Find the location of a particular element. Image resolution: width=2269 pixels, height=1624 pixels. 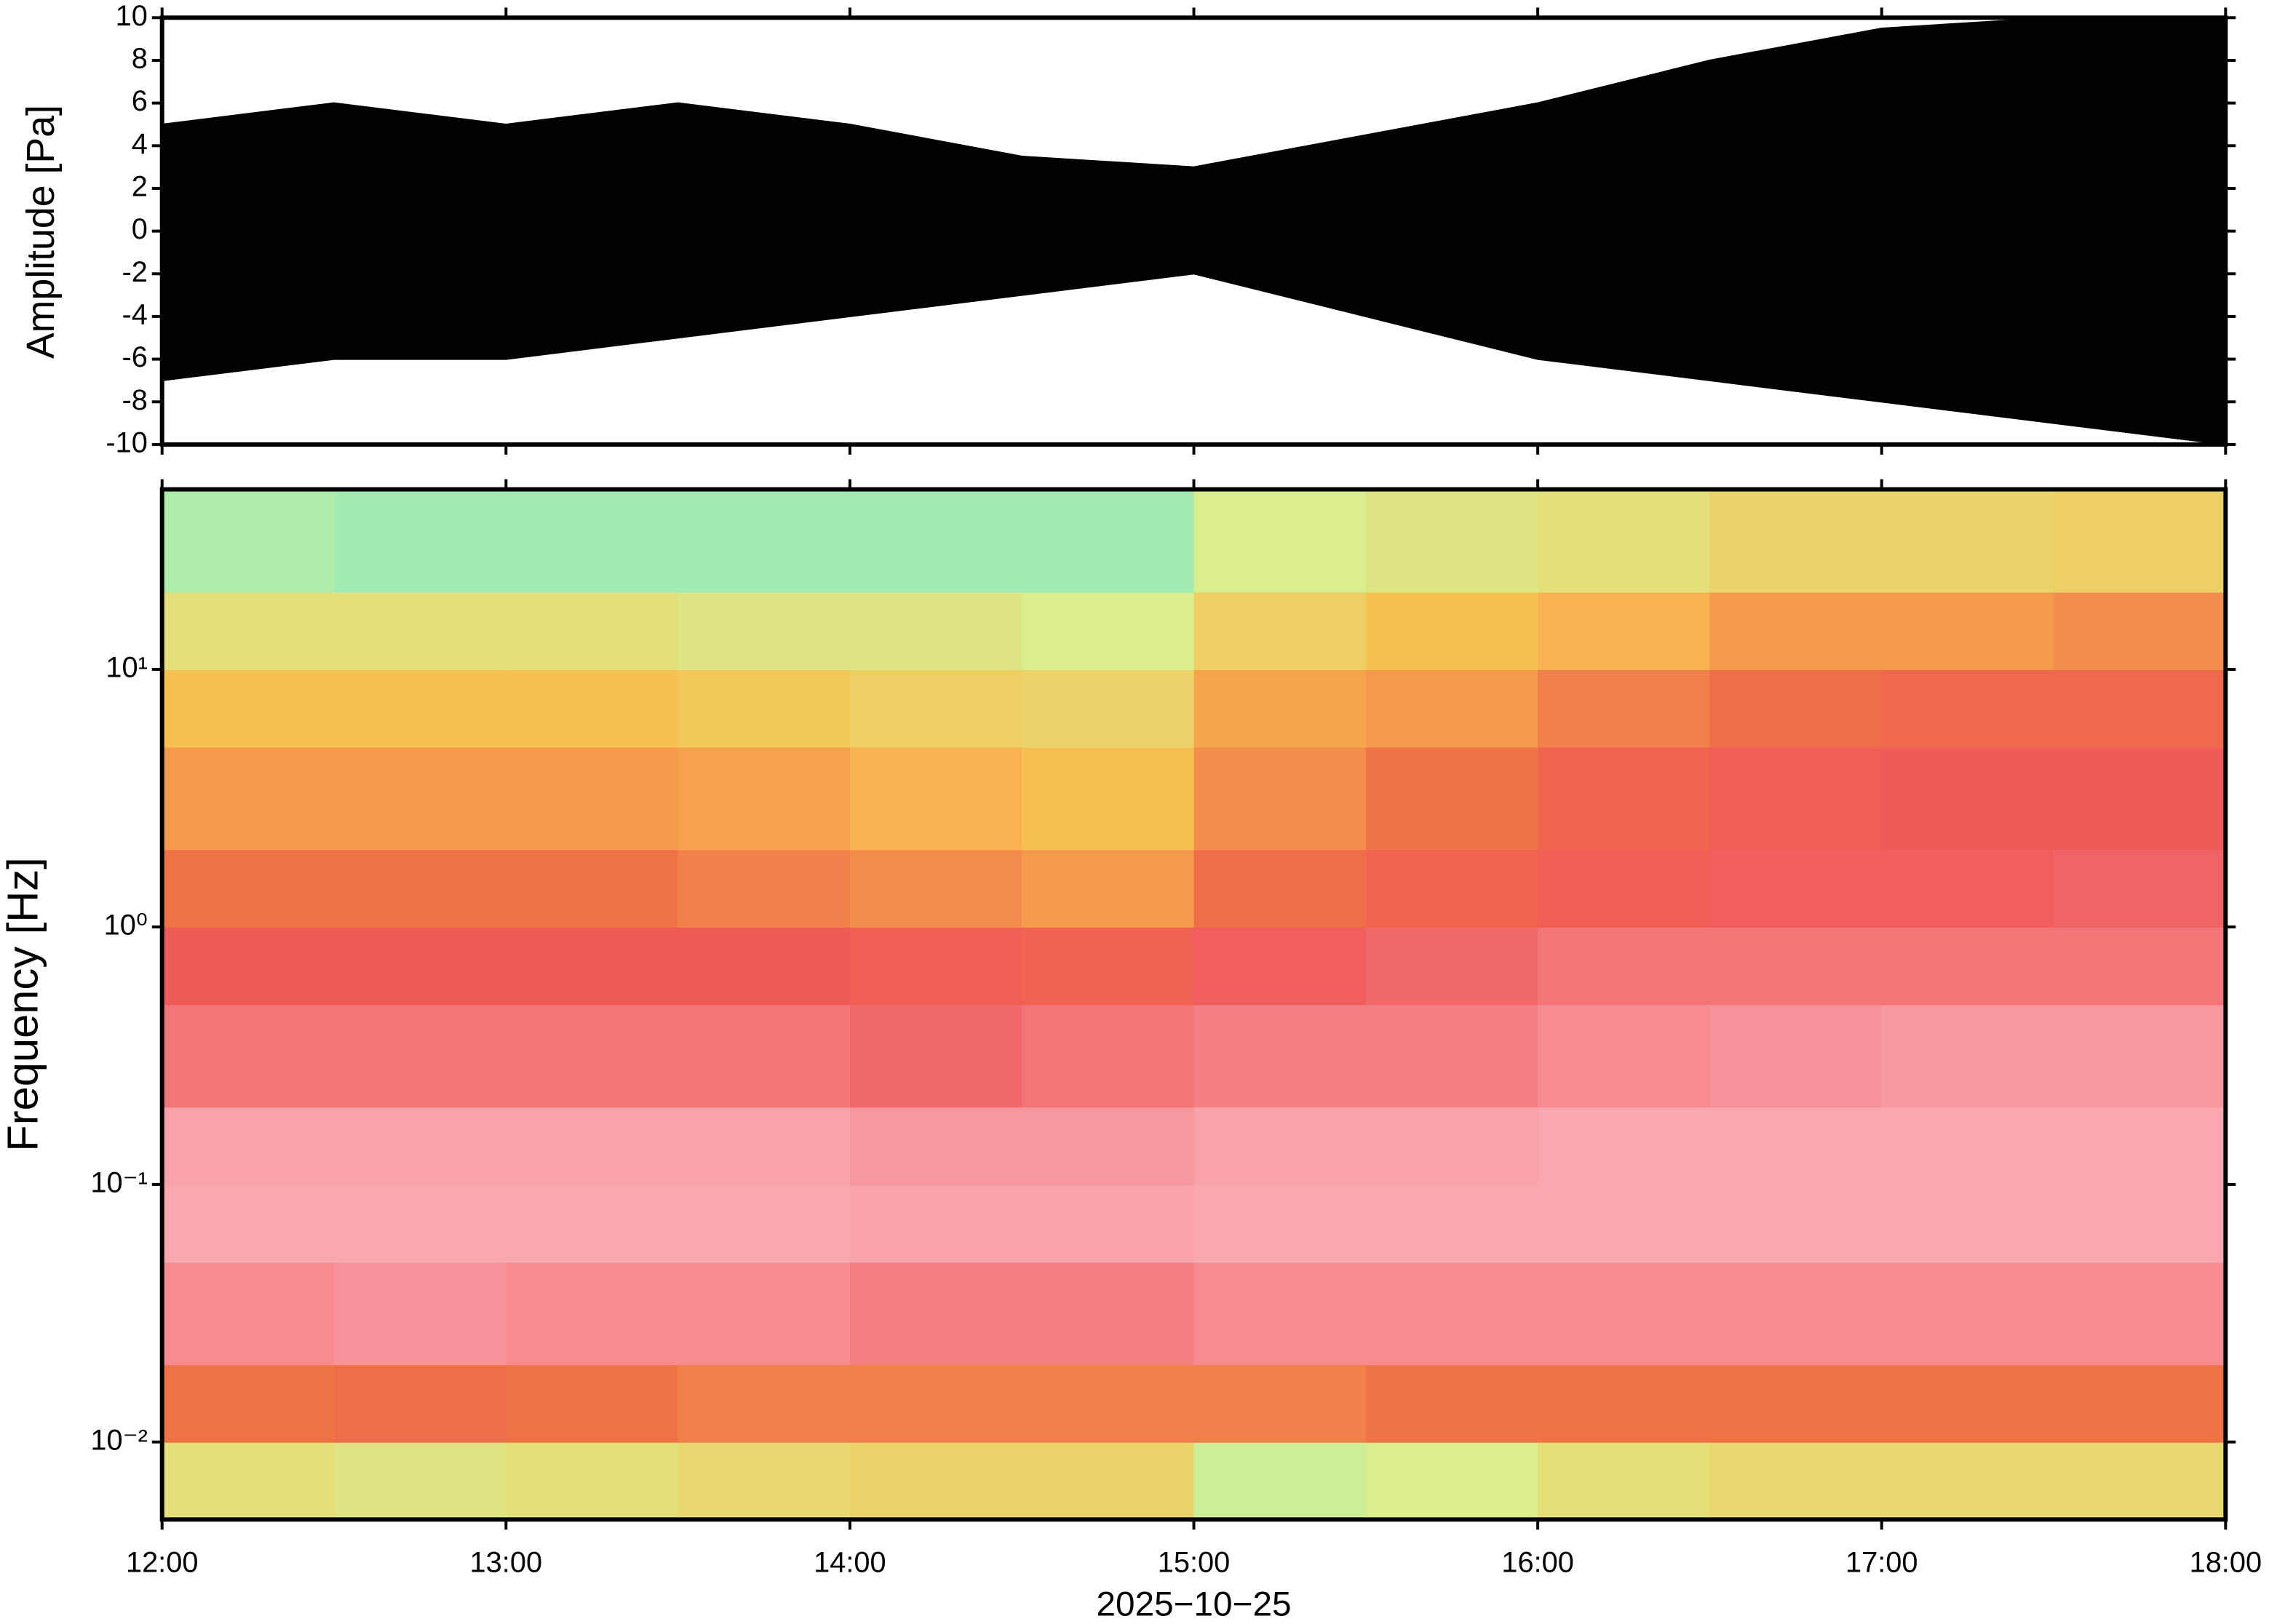

y-tick-label: 4 is located at coordinates (140, 144).